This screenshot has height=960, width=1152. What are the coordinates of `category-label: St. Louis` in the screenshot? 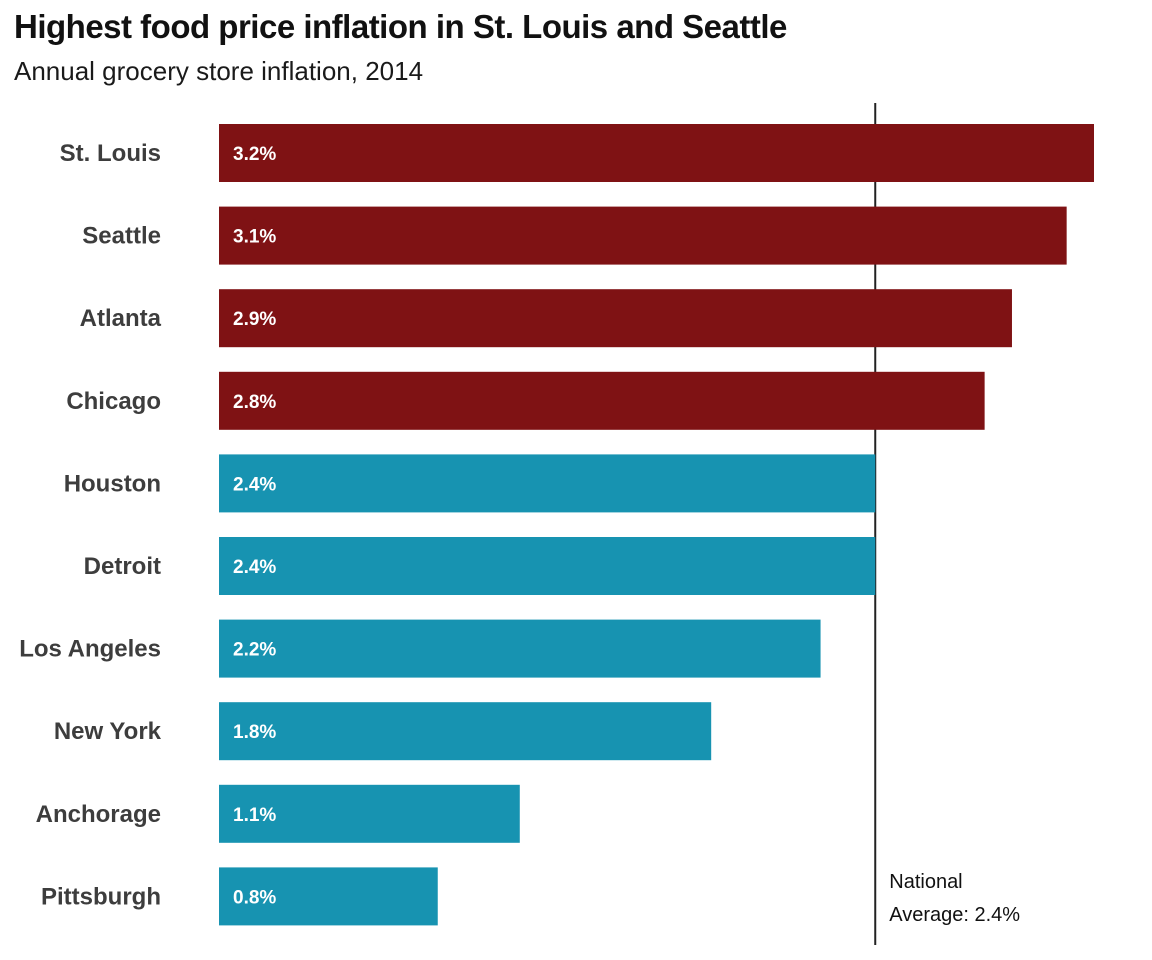 It's located at (110, 153).